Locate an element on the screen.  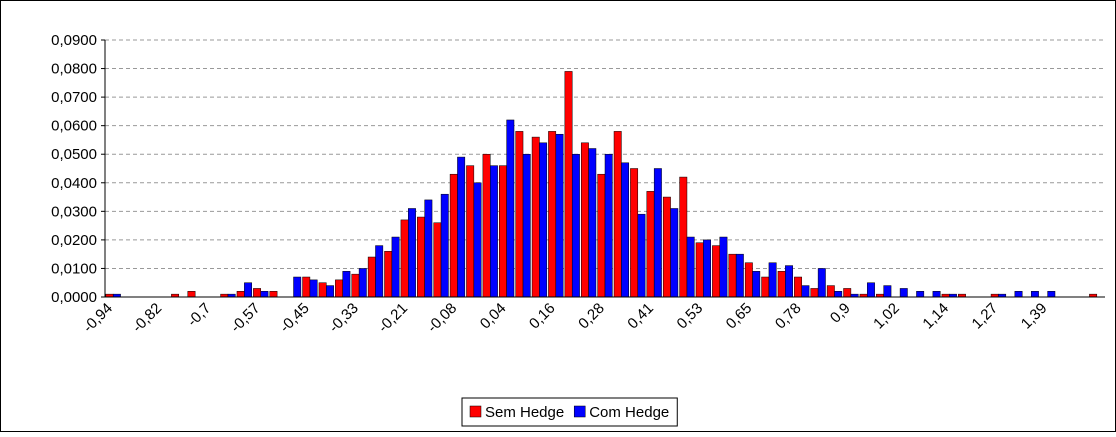
y-tick-label: 0,0500 is located at coordinates (74, 154).